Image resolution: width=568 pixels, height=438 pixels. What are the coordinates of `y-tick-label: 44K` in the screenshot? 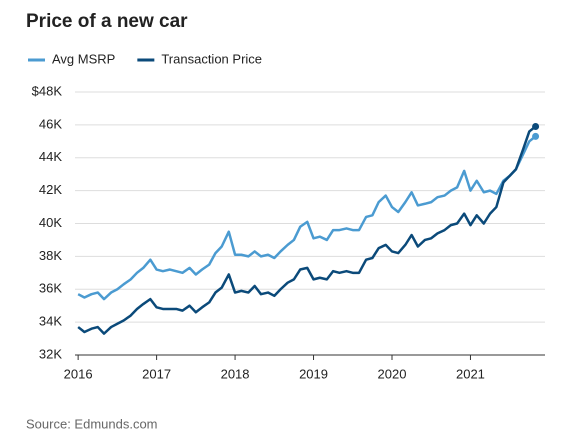 It's located at (50, 156).